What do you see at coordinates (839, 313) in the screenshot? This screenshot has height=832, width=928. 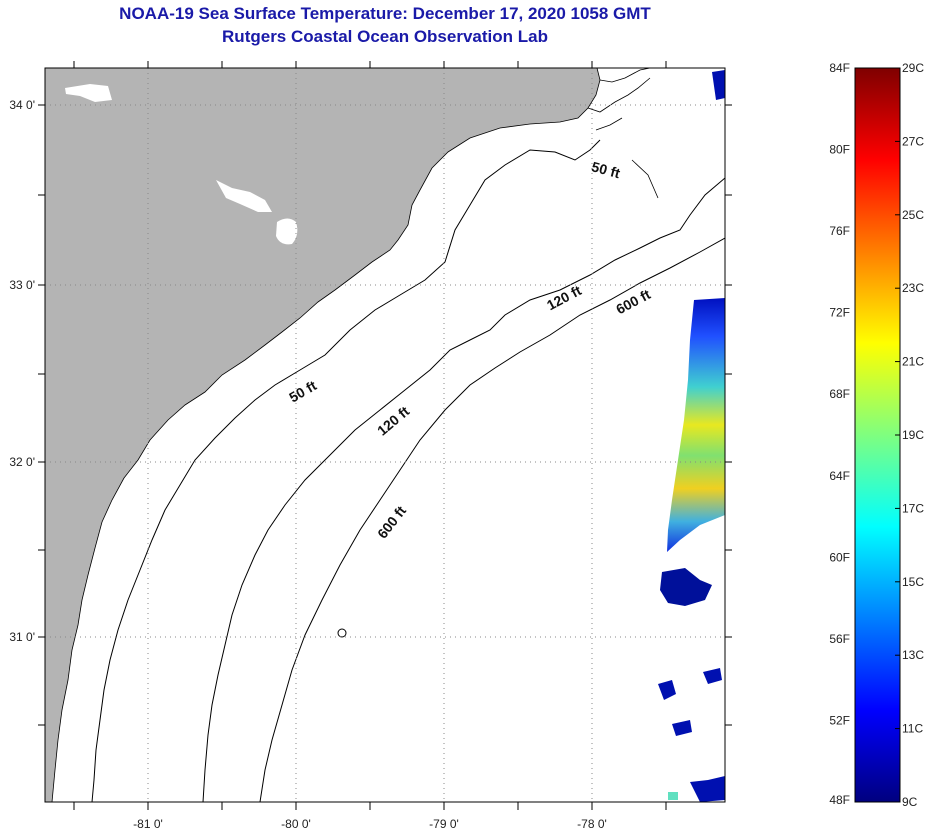 I see `fahrenheit-label: 72F` at bounding box center [839, 313].